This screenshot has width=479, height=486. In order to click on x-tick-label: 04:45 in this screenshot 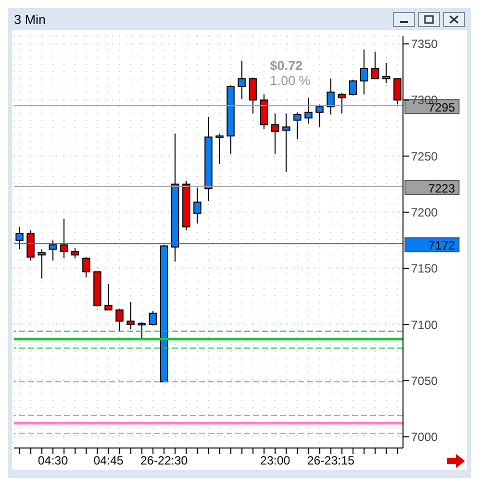, I will do `click(108, 461)`.